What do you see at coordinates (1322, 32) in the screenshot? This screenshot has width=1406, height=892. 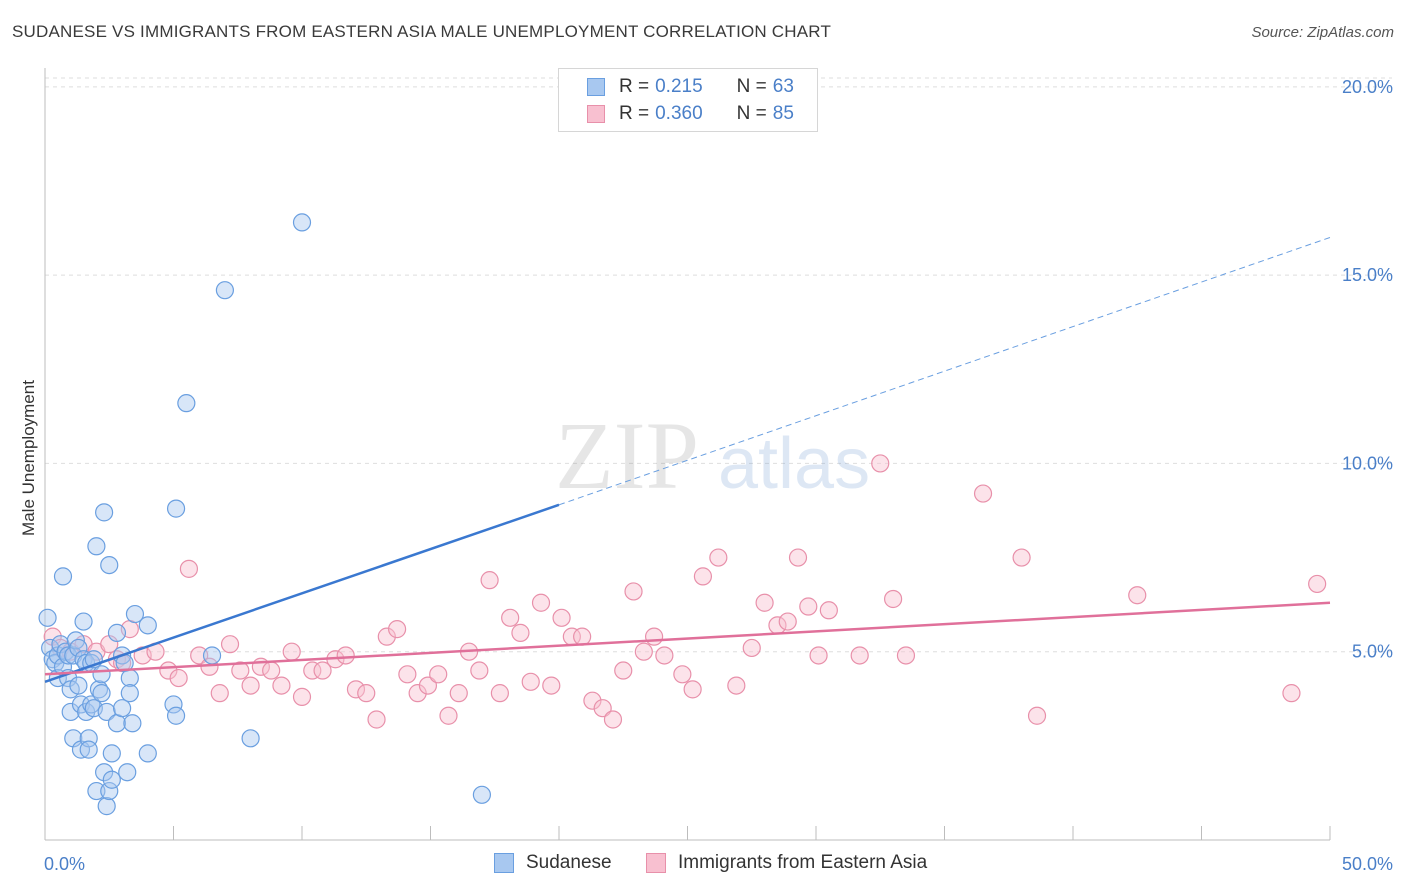 I see `source-label: Source: ZipAtlas.com` at bounding box center [1322, 32].